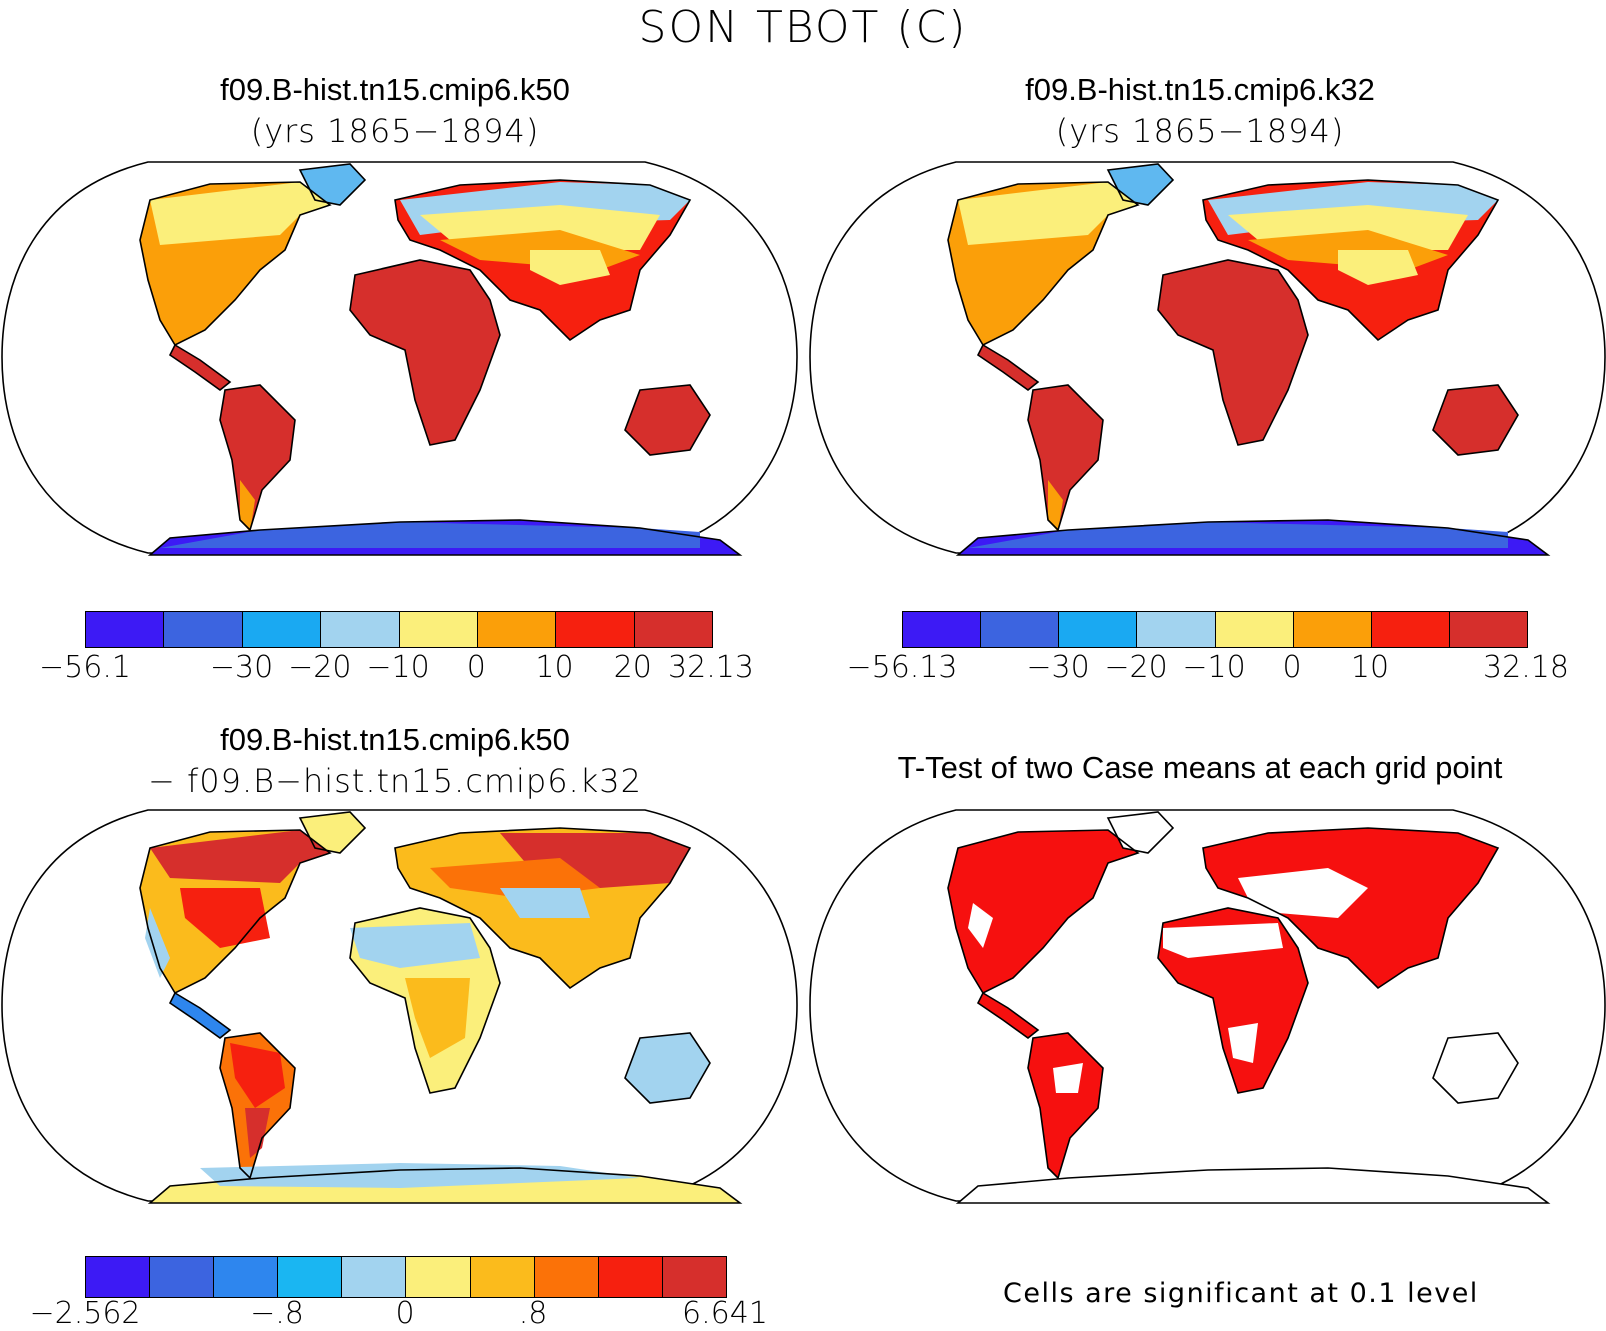 Image resolution: width=1606 pixels, height=1331 pixels. Describe the element at coordinates (1200, 89) in the screenshot. I see `panel-title-k32: f09.B-hist.tn15.cmip6.k32` at that location.